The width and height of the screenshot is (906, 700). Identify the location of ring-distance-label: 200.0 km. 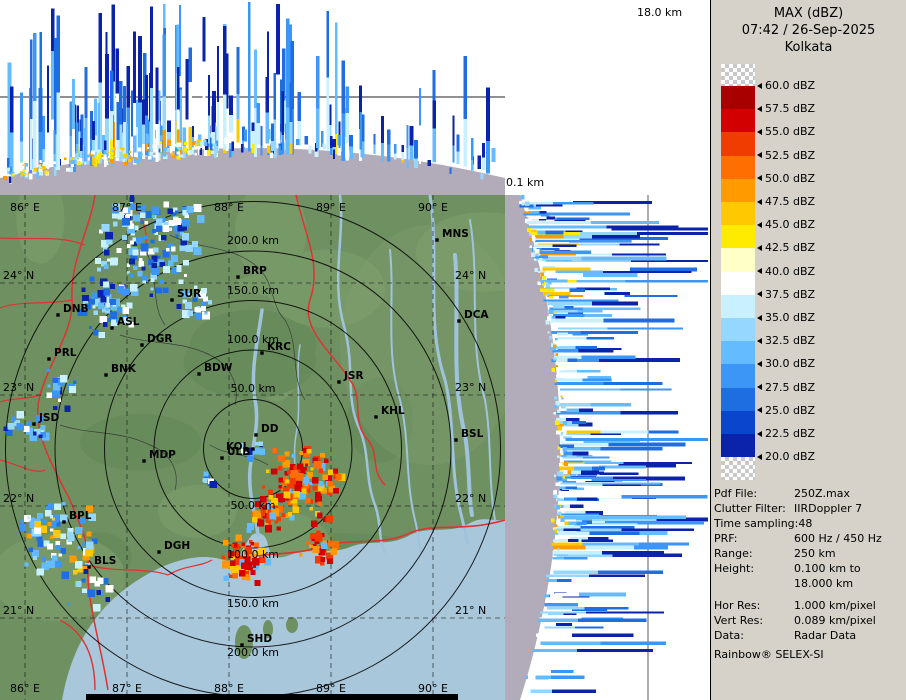
(253, 652).